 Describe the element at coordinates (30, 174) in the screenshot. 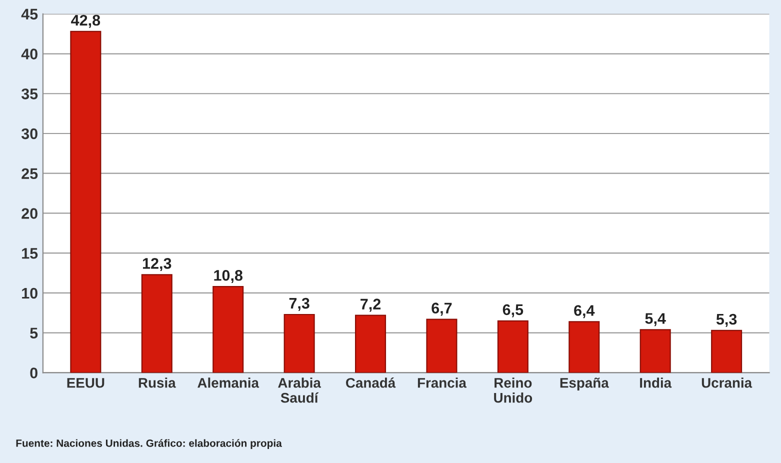

I see `y-tick-label: 25` at that location.